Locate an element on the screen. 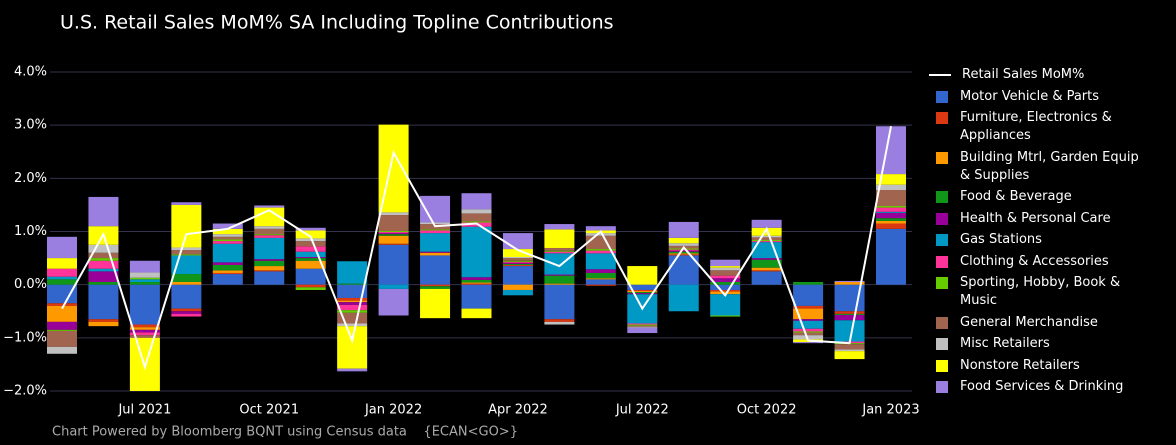 The height and width of the screenshot is (445, 1176). legend-item: Clothing & Accessories is located at coordinates (1050, 262).